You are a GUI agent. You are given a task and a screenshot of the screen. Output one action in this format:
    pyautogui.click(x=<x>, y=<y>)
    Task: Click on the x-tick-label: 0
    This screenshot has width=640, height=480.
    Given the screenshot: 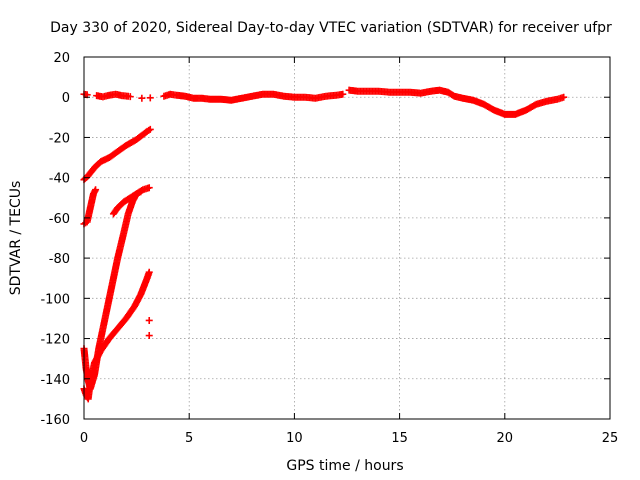 What is the action you would take?
    pyautogui.click(x=84, y=438)
    